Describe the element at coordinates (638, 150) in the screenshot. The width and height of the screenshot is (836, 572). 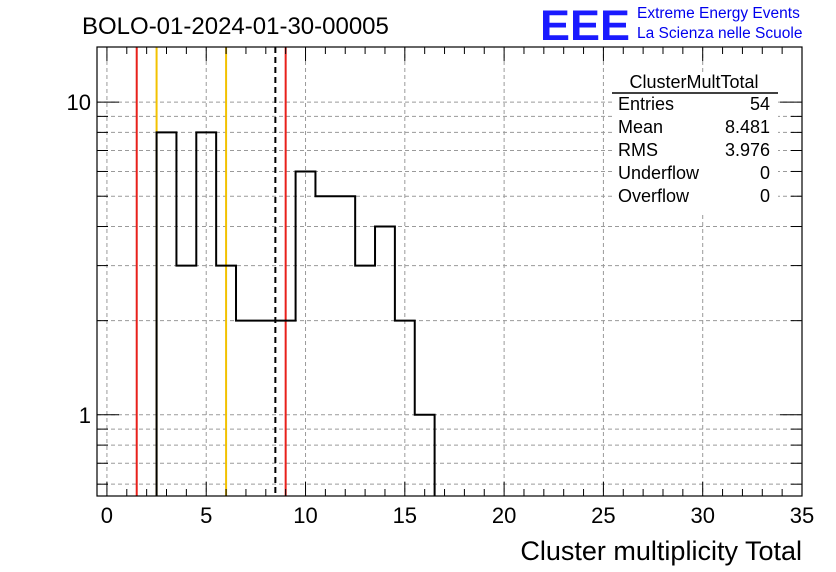
I see `stats-row-label: RMS` at that location.